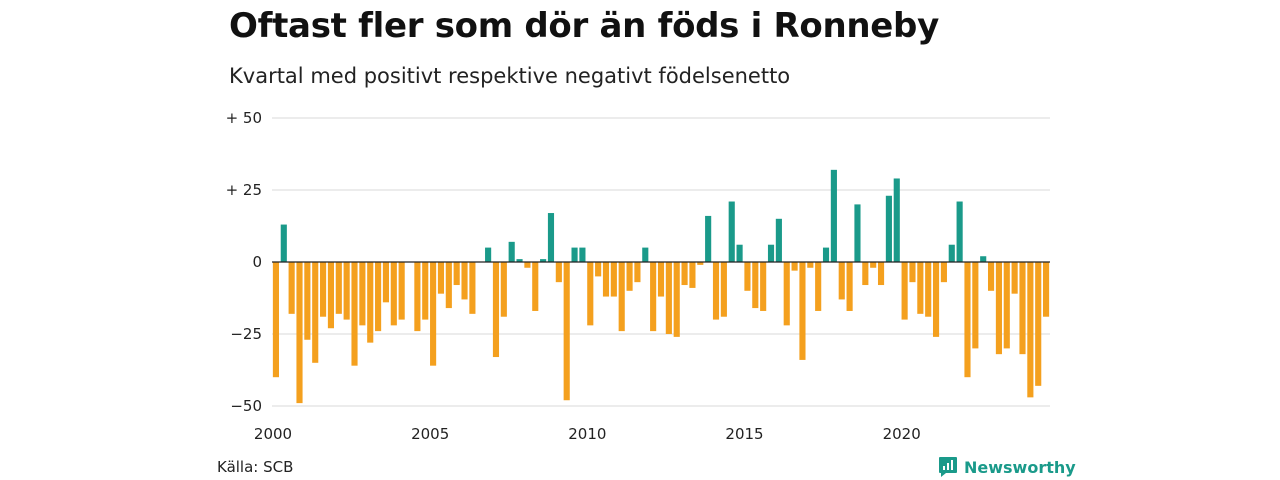 The image size is (1280, 480). Describe the element at coordinates (246, 334) in the screenshot. I see `y-tick-label: −25` at that location.